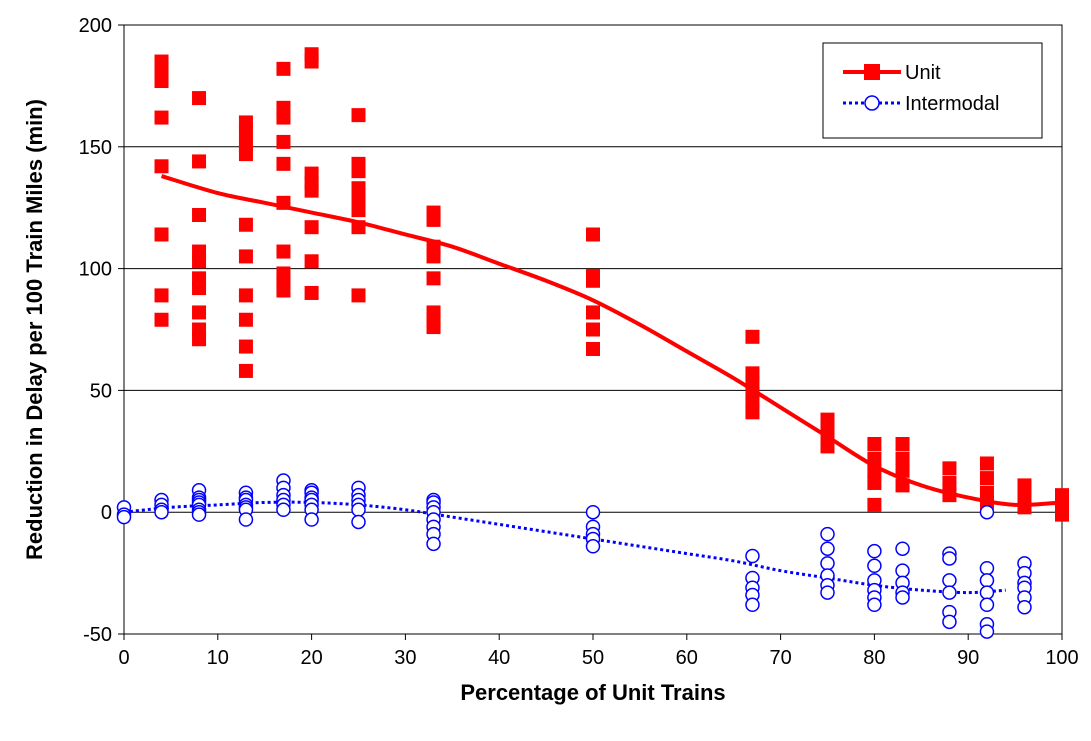 This screenshot has height=741, width=1091. What do you see at coordinates (311, 658) in the screenshot?
I see `x-tick-label: 20` at bounding box center [311, 658].